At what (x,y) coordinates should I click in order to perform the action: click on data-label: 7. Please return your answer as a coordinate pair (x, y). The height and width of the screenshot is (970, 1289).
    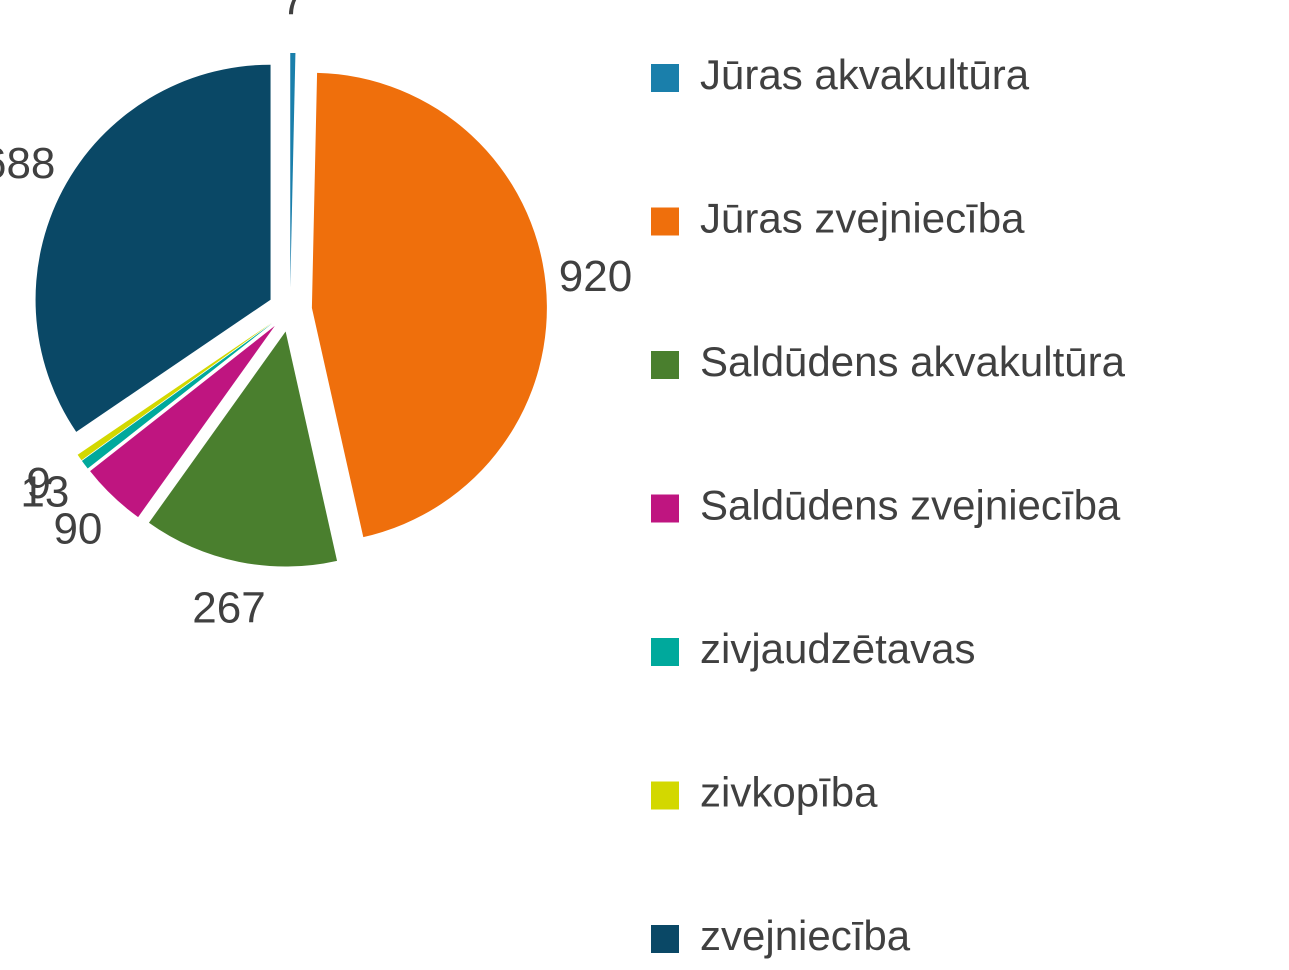
    Looking at the image, I should click on (293, 12).